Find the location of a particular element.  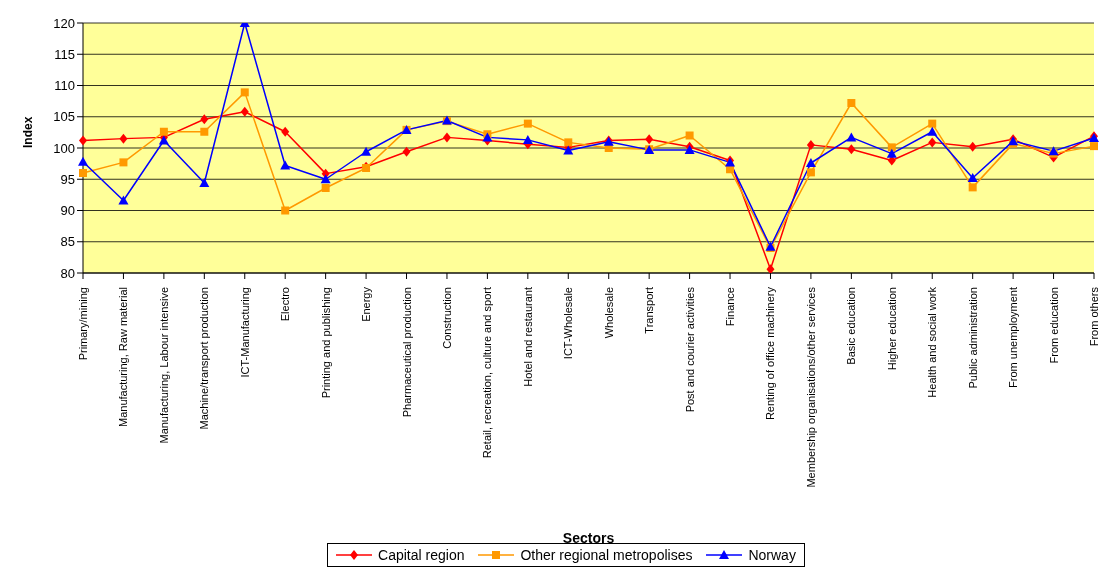

x-tick-label: Higher education is located at coordinates (891, 329).